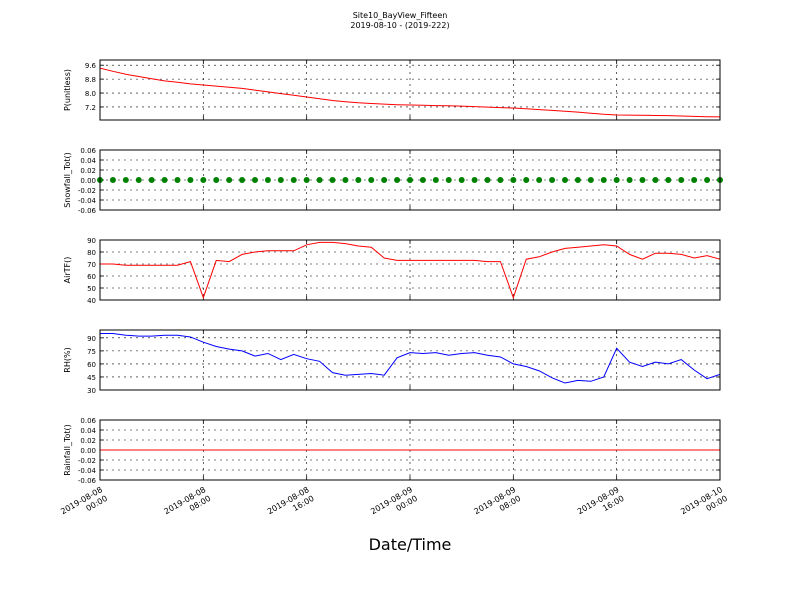 The image size is (800, 600). Describe the element at coordinates (601, 505) in the screenshot. I see `x-tick-label: 2019-08-0916:00` at that location.